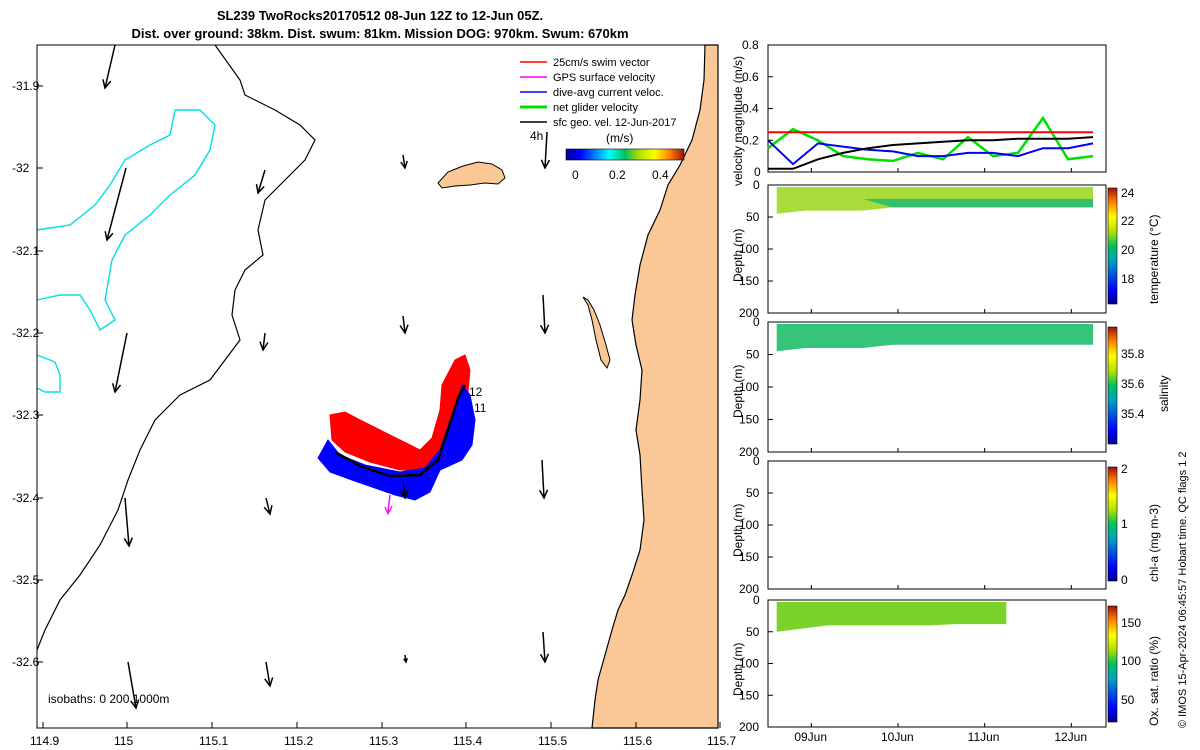  What do you see at coordinates (44, 741) in the screenshot?
I see `map-xtick-label: 114.9` at bounding box center [44, 741].